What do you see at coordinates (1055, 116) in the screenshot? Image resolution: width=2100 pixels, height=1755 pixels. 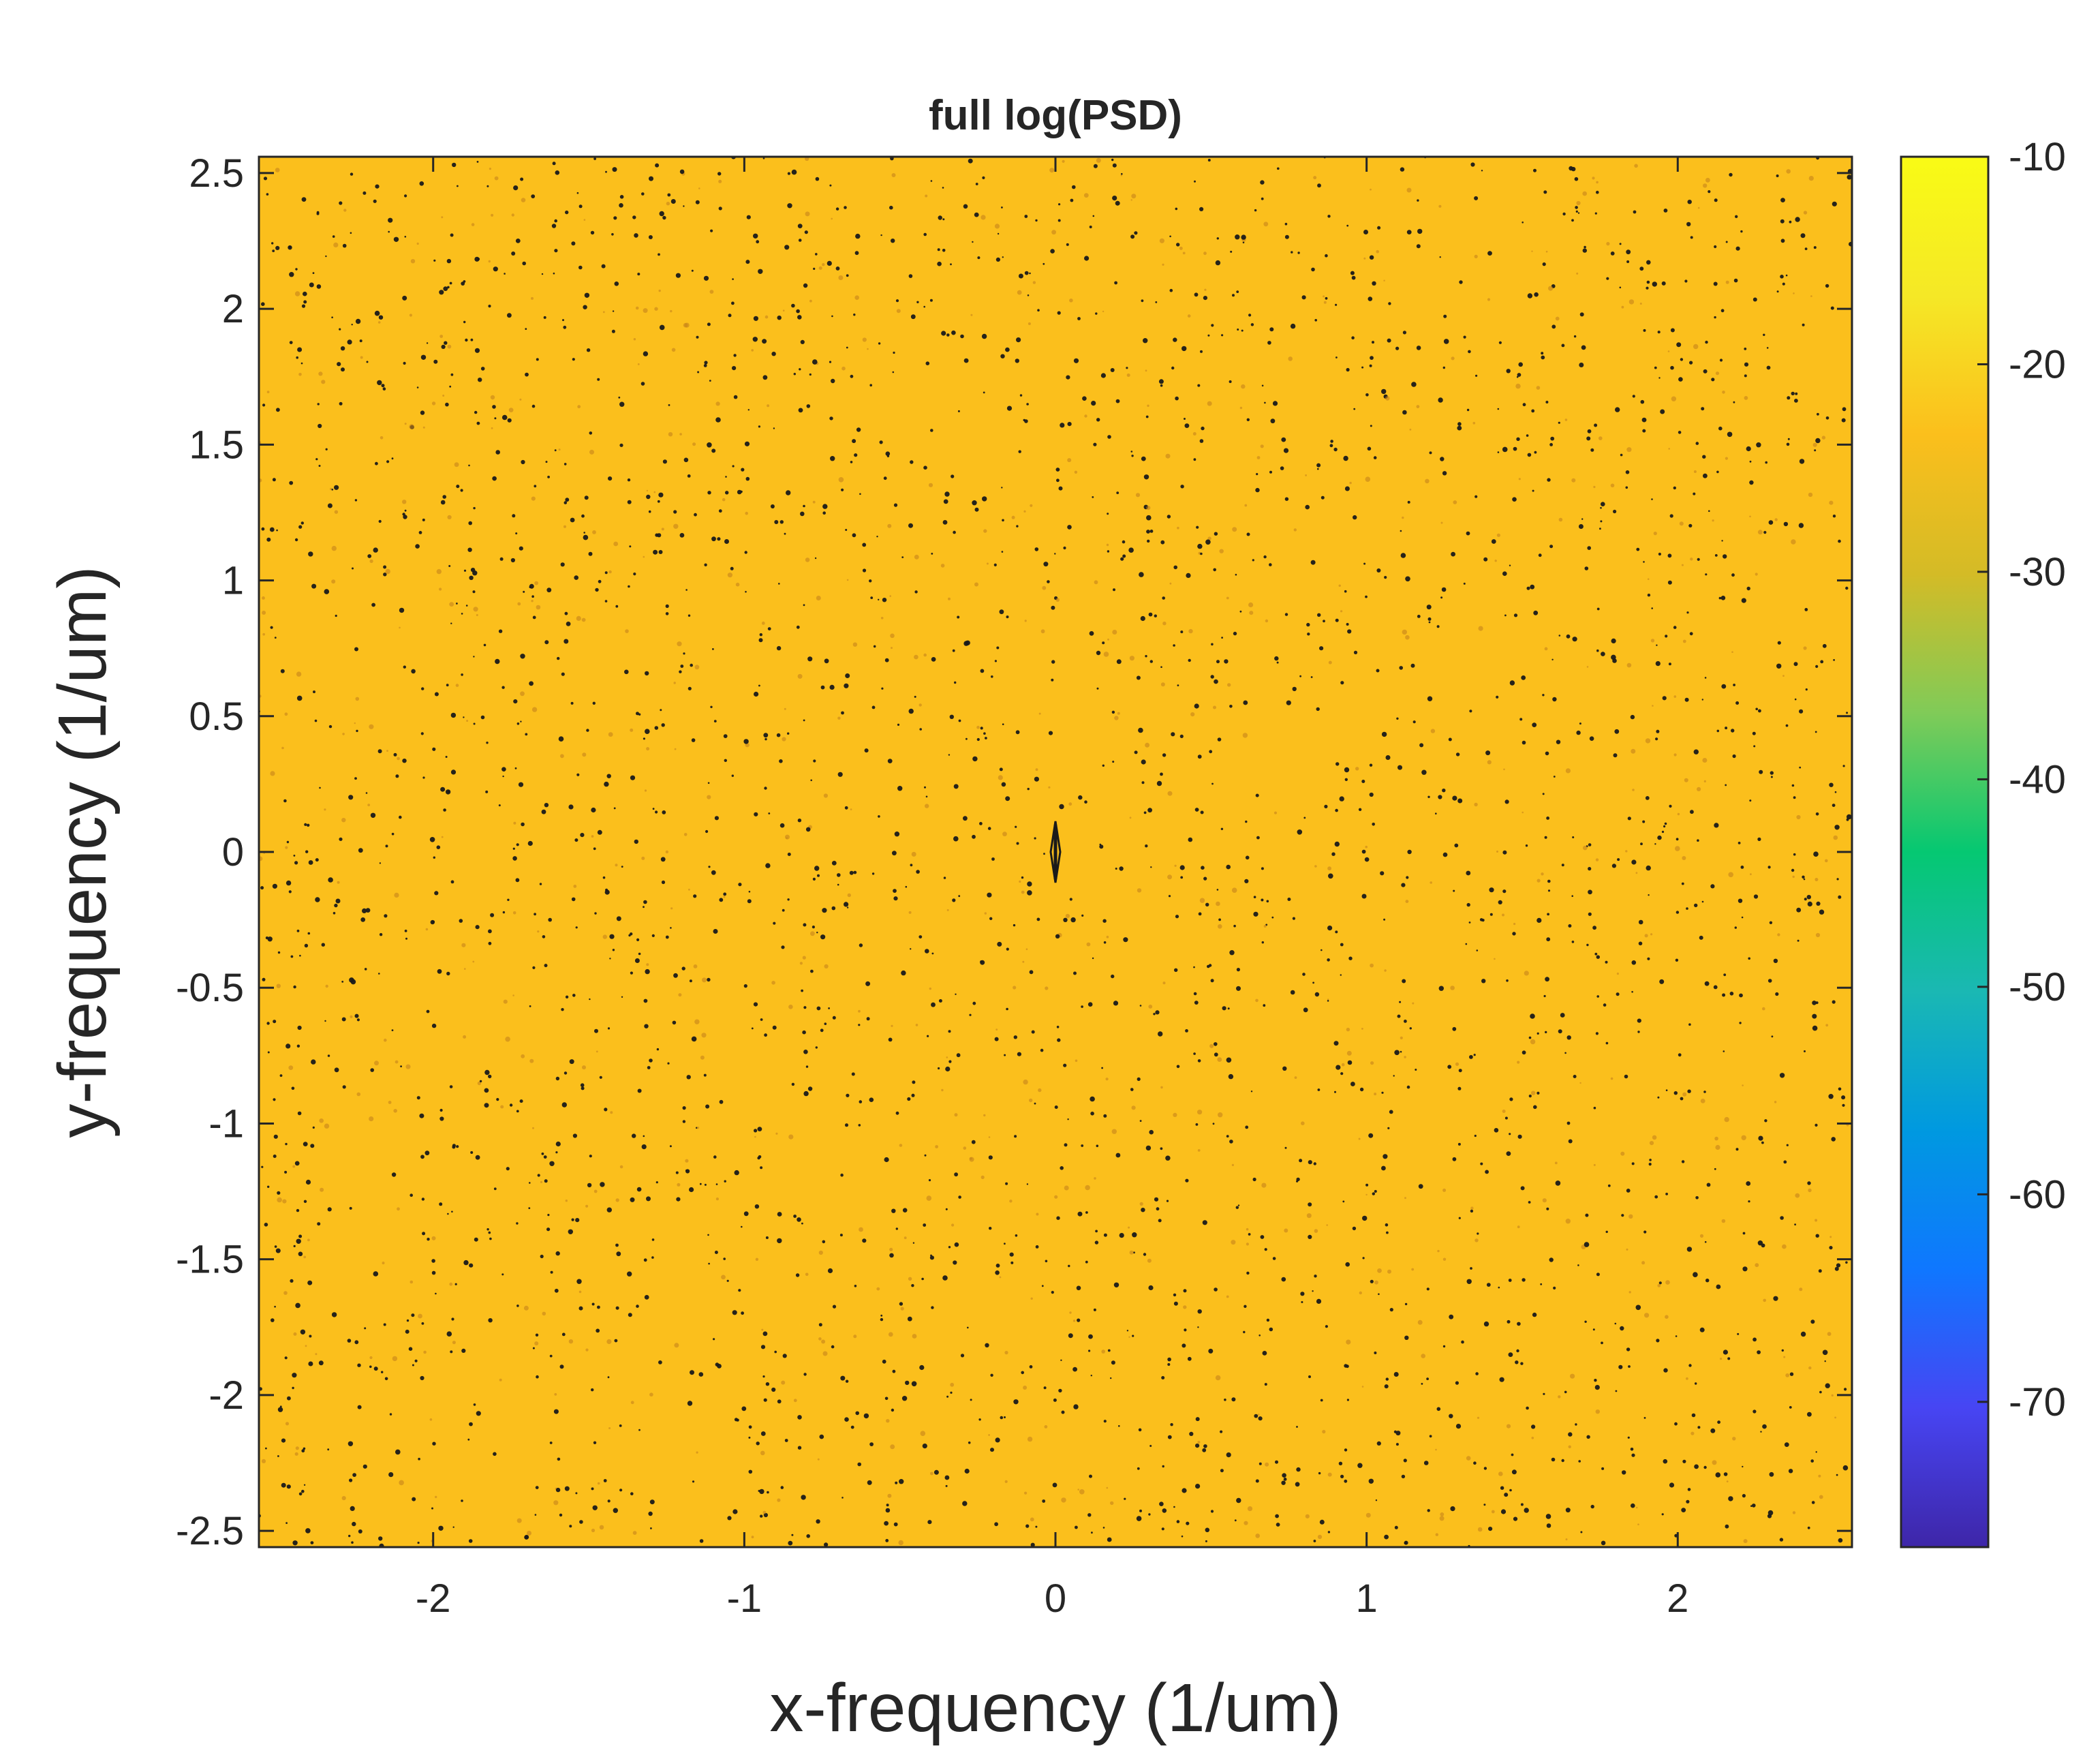 I see `chart-title: full log(PSD)` at bounding box center [1055, 116].